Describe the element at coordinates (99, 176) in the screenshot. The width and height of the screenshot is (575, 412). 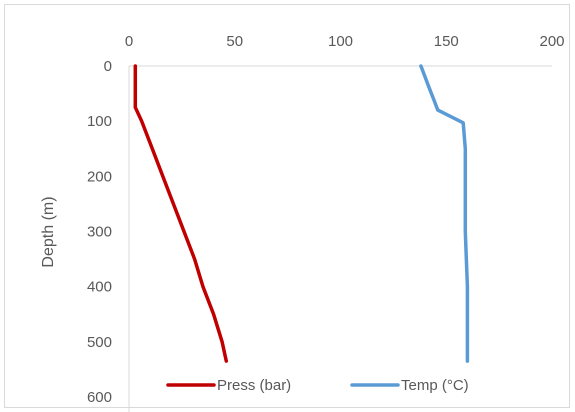
I see `y-tick-label: 200` at that location.